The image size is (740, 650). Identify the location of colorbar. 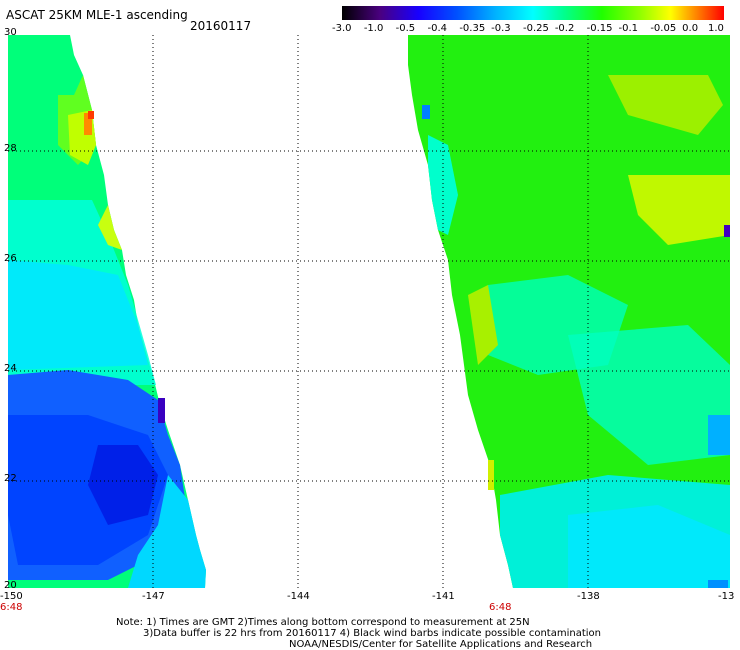
(533, 13).